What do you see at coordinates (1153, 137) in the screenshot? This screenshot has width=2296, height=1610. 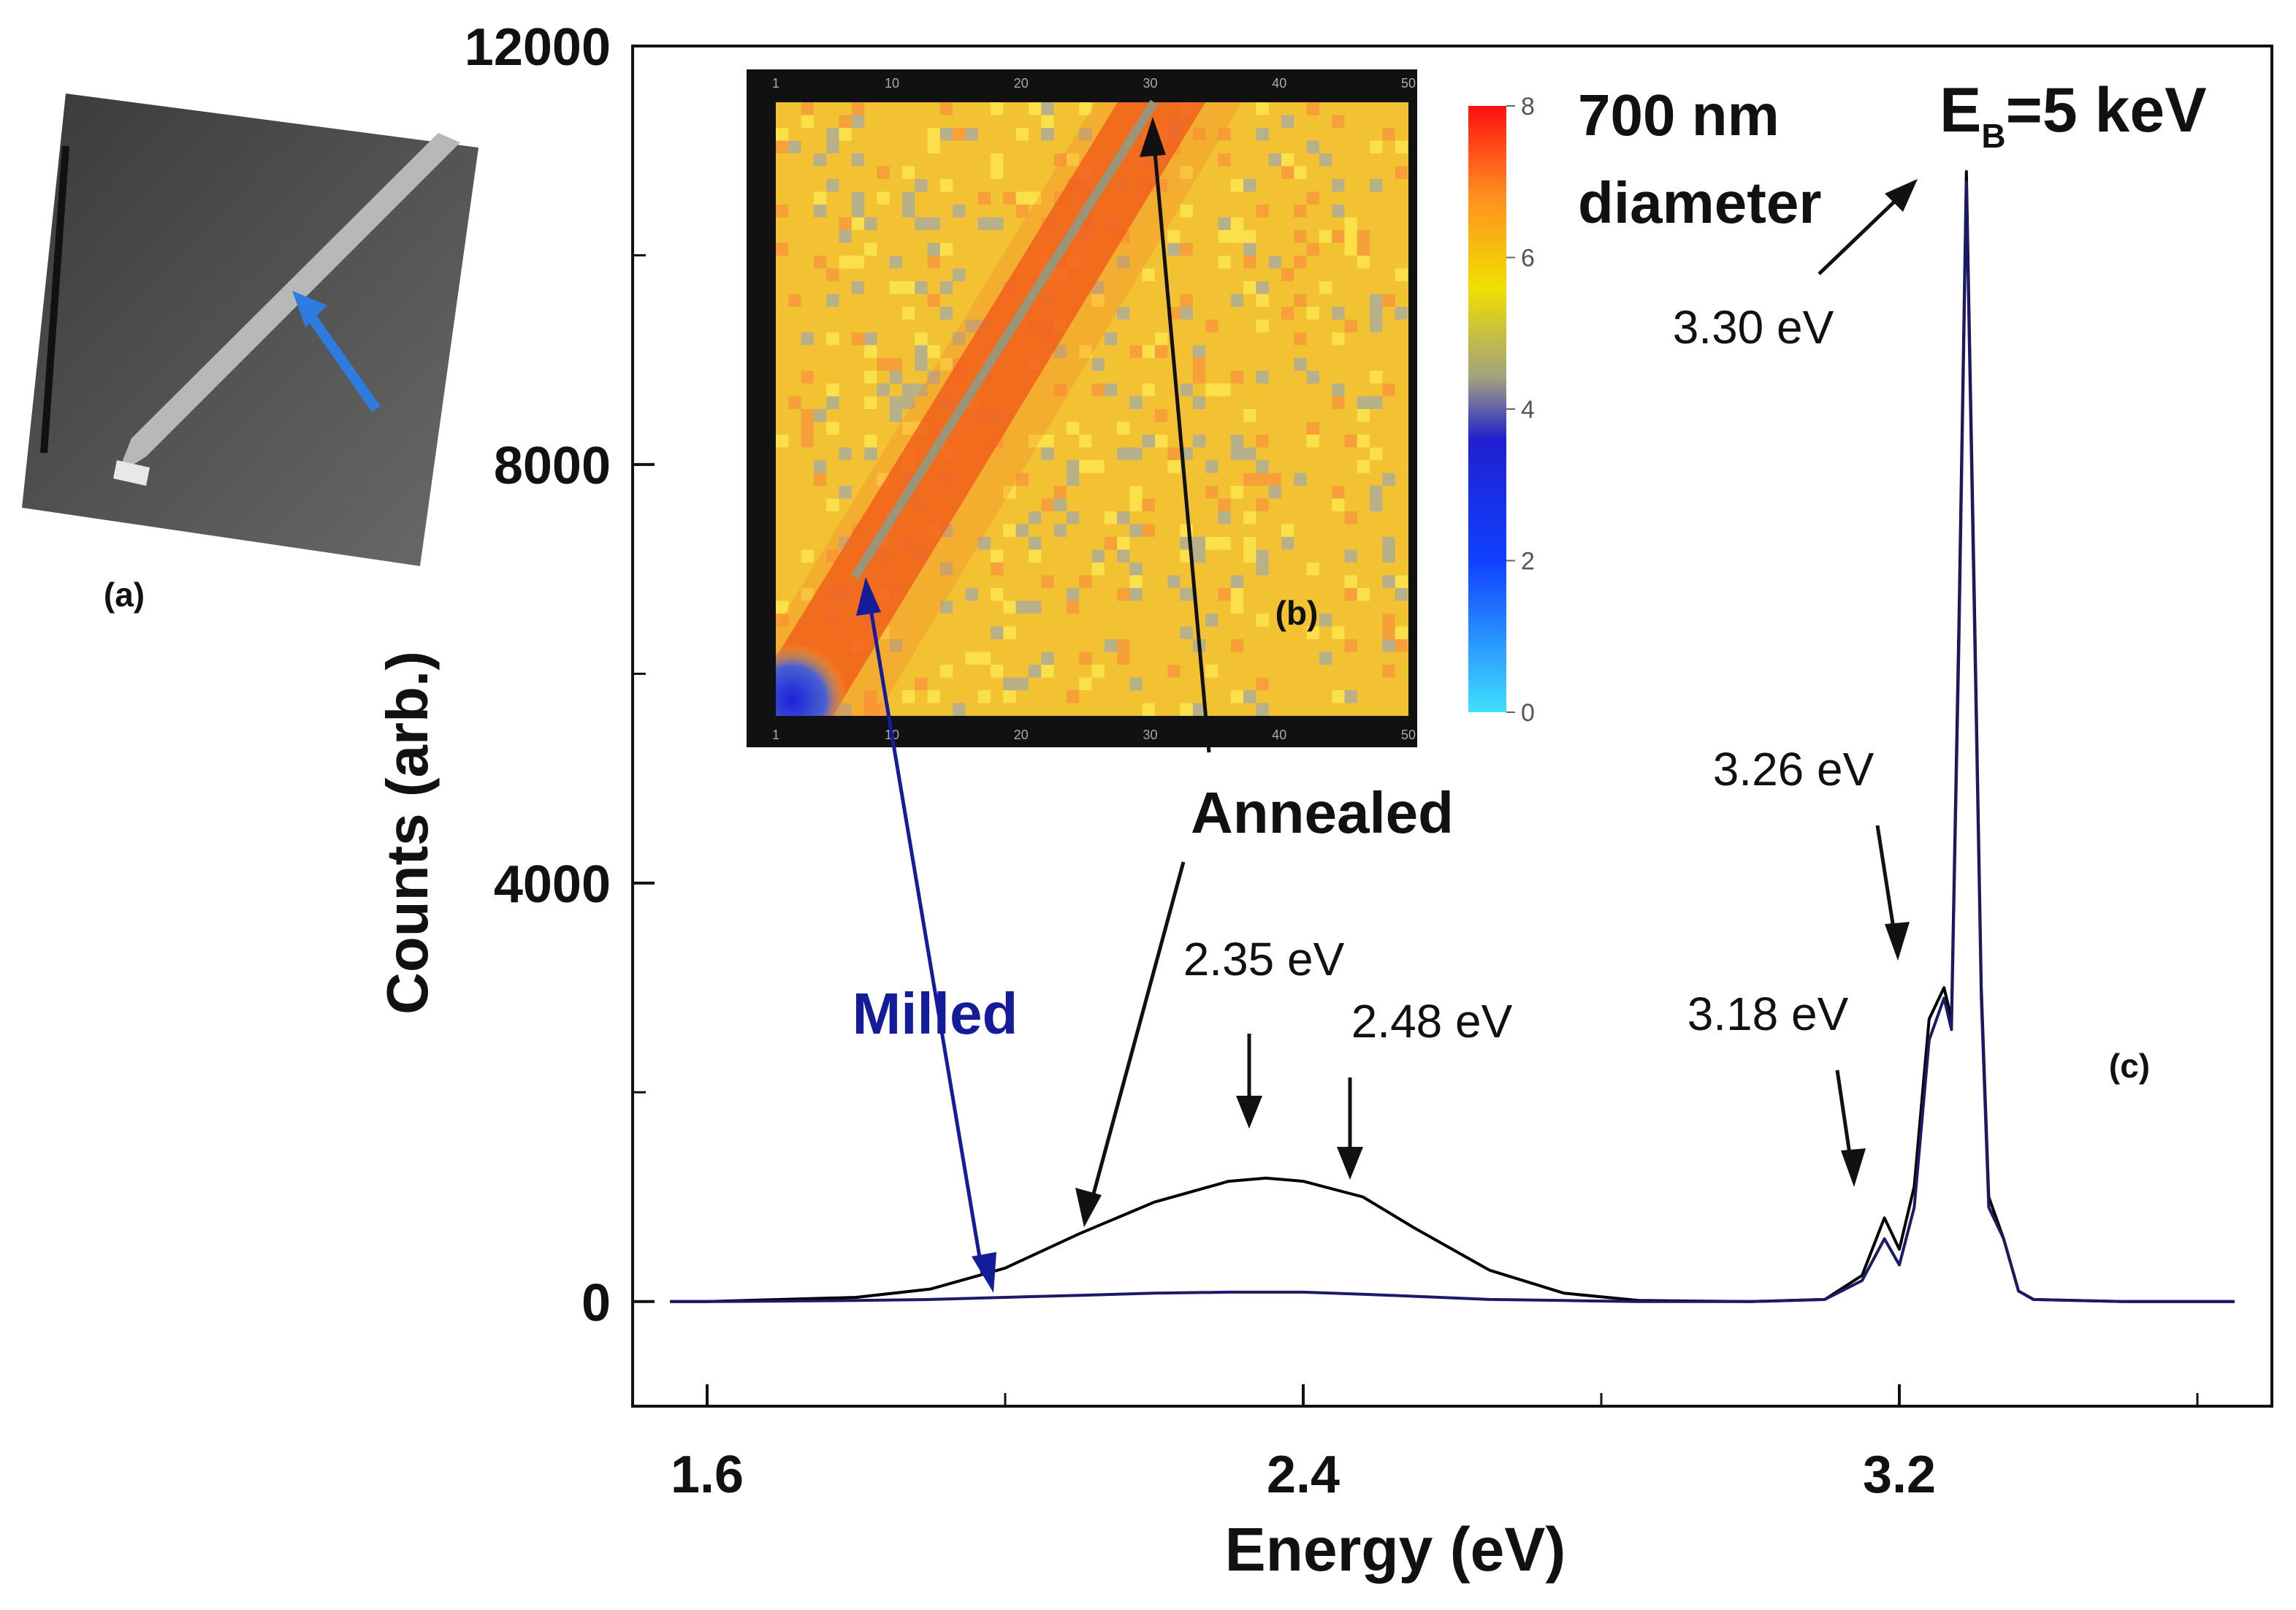 I see `arrowhead-annealed-map` at bounding box center [1153, 137].